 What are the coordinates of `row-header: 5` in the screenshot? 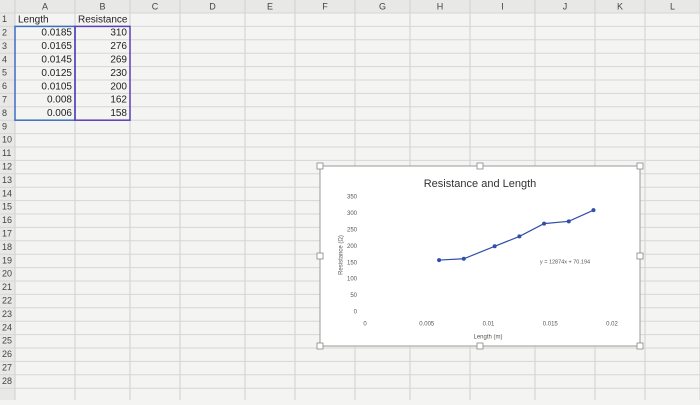 It's located at (4, 73).